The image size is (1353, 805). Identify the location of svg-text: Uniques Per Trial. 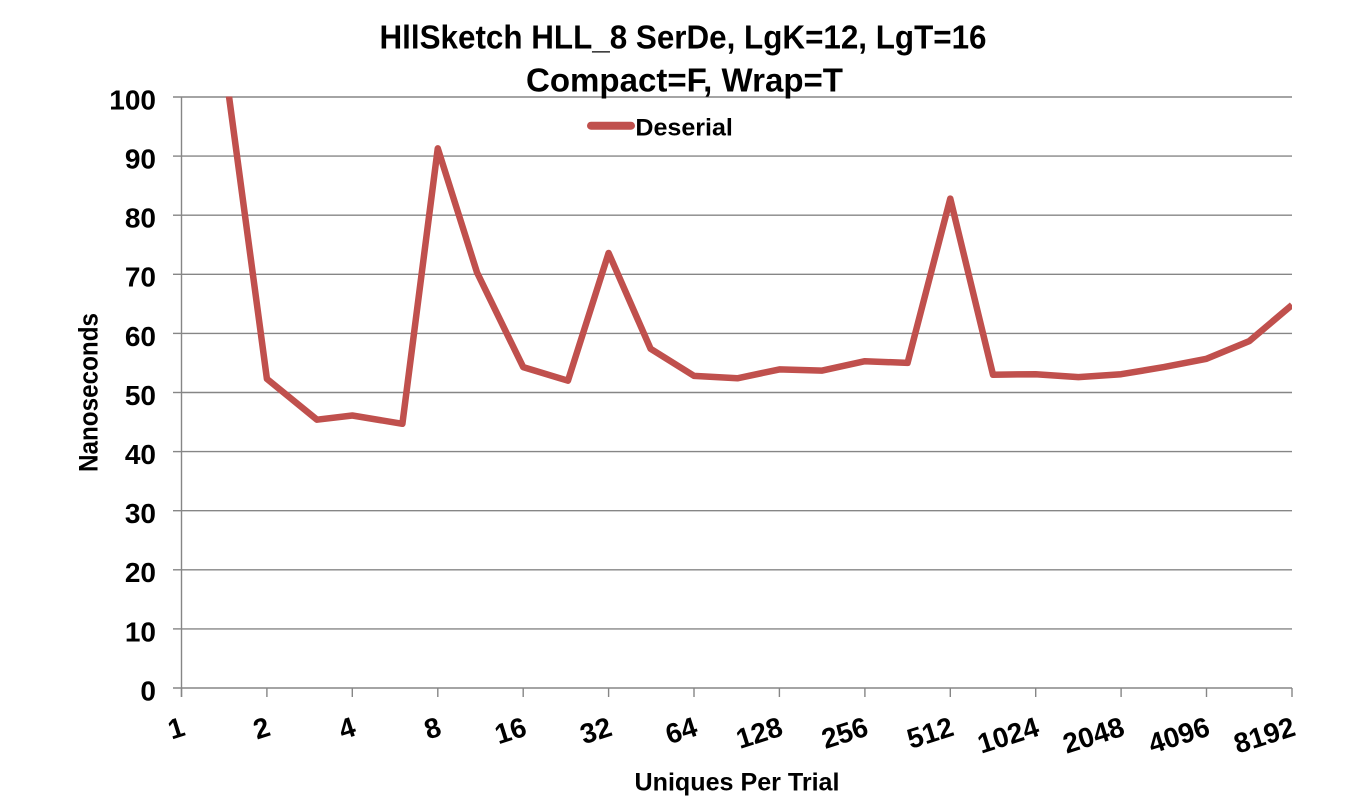
(737, 782).